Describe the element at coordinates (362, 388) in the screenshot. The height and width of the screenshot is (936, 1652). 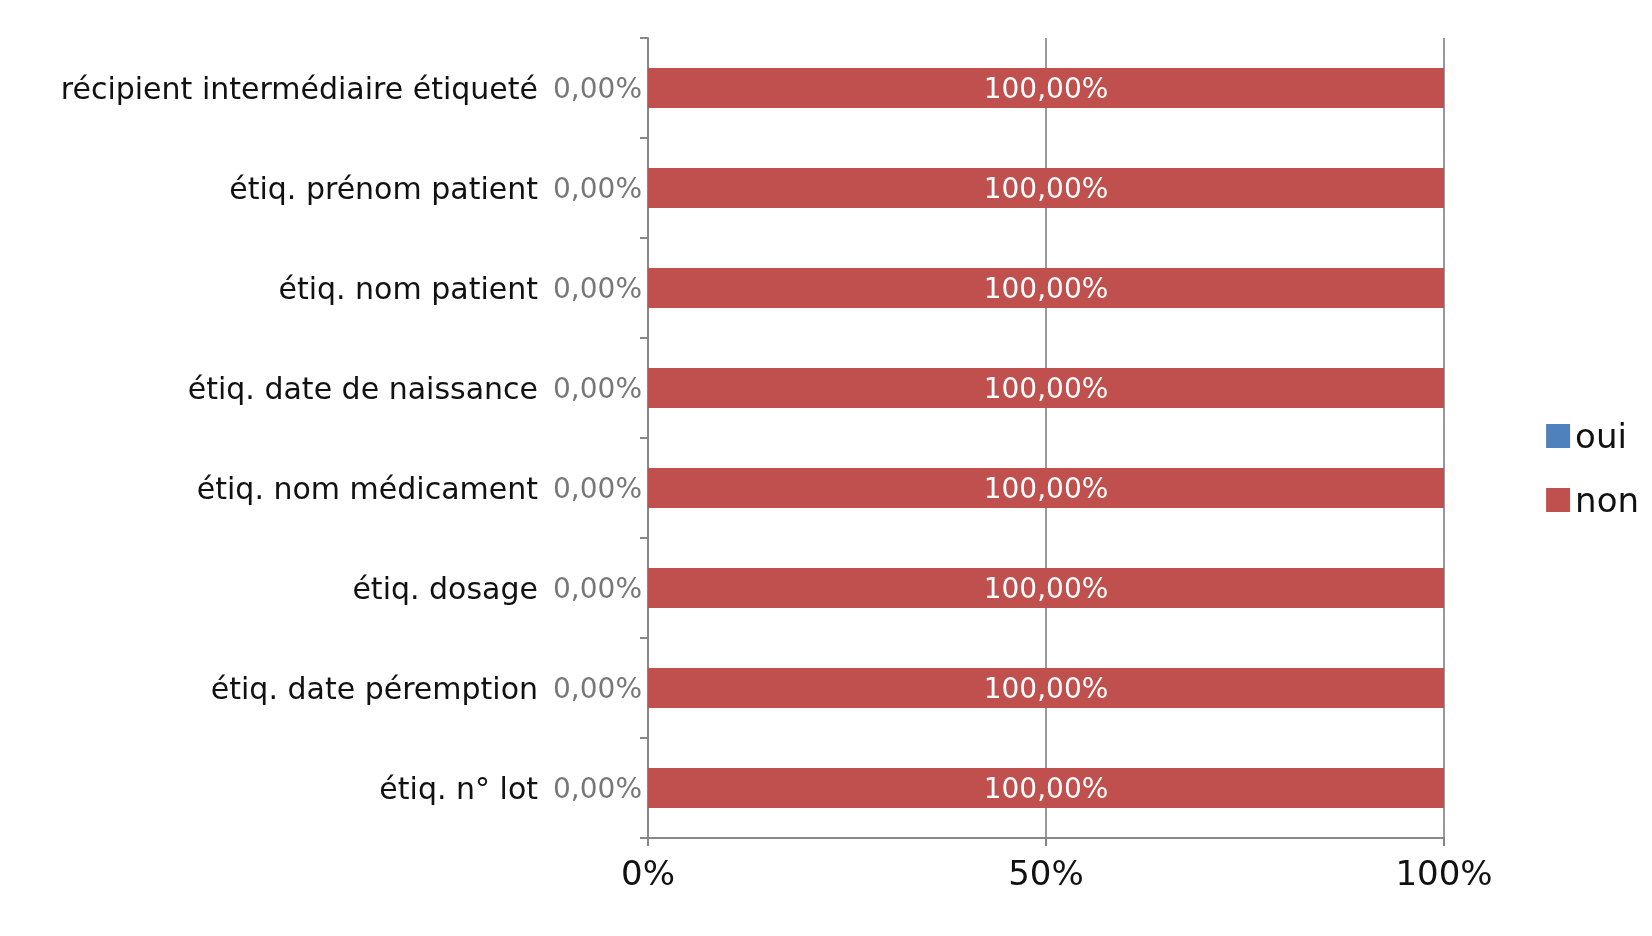
I see `y-tick-label: étiq. date de naissance` at that location.